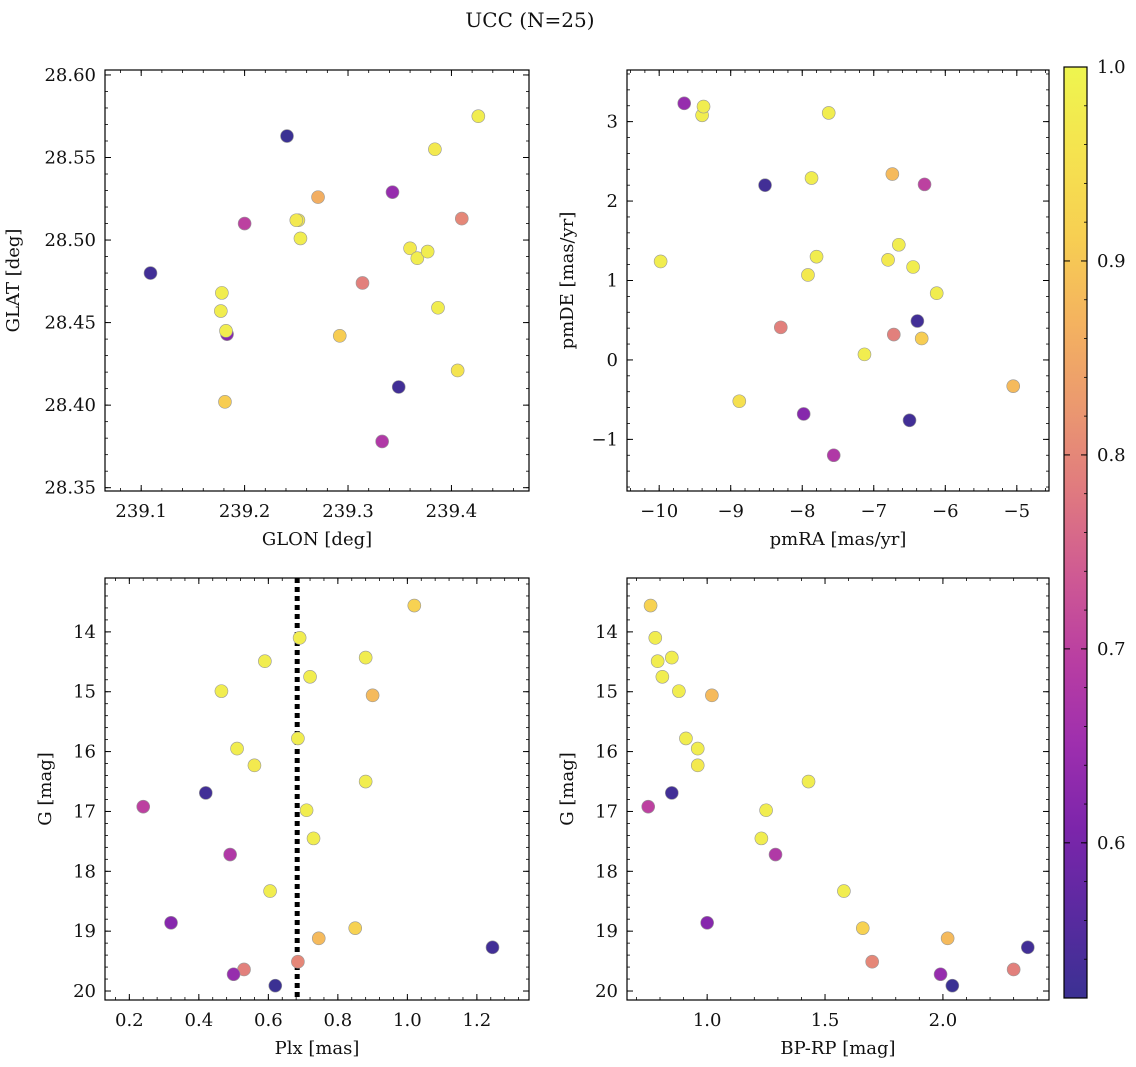 This screenshot has width=1136, height=1067. I want to click on y-tick-label: 28.45, so click(70, 323).